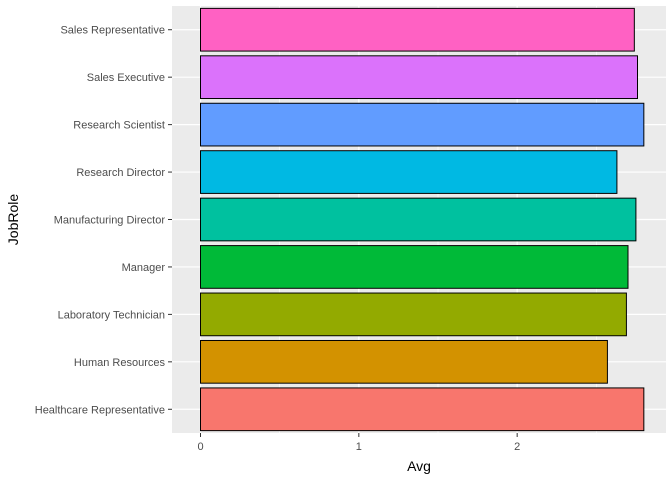 This screenshot has height=480, width=672. What do you see at coordinates (144, 268) in the screenshot?
I see `y-tick-label: Manager` at bounding box center [144, 268].